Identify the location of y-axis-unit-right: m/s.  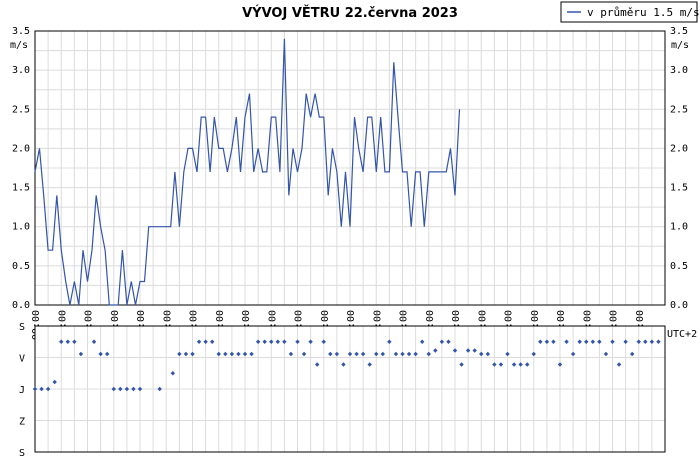
(680, 45).